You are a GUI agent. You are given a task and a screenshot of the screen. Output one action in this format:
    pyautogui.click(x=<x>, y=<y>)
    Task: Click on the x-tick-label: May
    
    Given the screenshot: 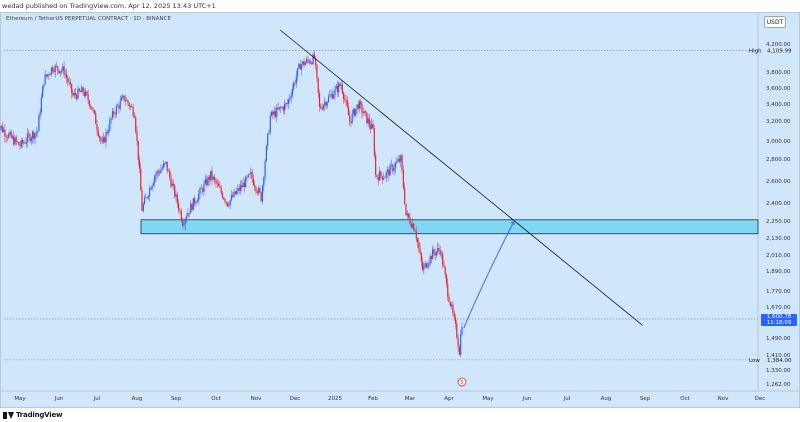 What is the action you would take?
    pyautogui.click(x=20, y=399)
    